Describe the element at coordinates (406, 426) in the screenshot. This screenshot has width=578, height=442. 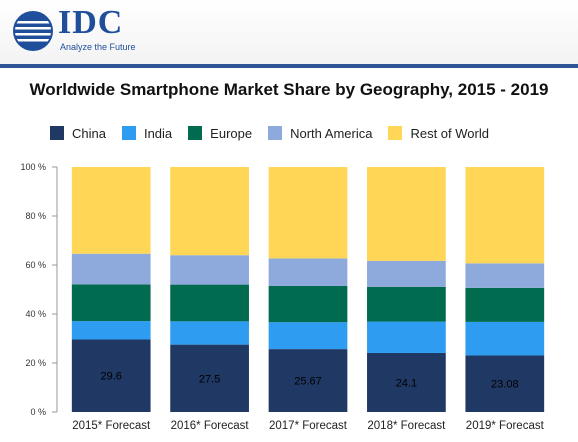
I see `x-tick-label: 2018* Forecast` at that location.